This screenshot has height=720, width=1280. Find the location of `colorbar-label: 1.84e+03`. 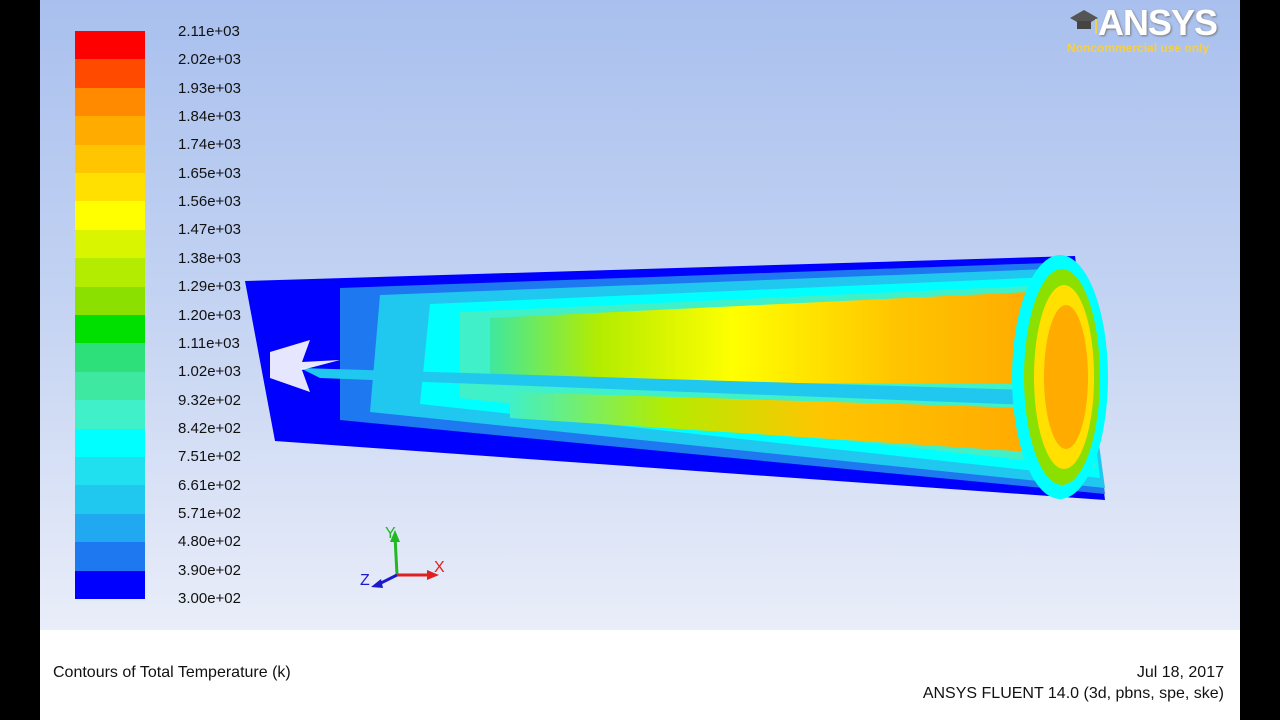

colorbar-label: 1.84e+03 is located at coordinates (209, 117).